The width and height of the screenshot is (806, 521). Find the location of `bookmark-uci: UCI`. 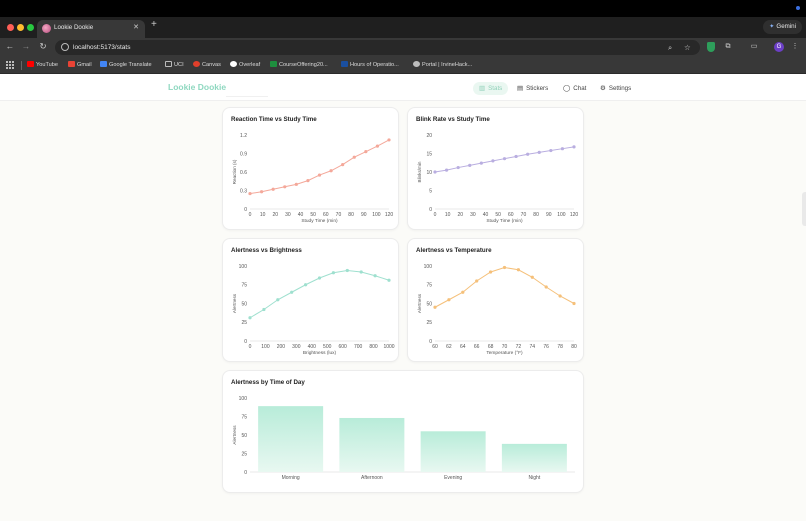

bookmark-uci: UCI is located at coordinates (174, 64).